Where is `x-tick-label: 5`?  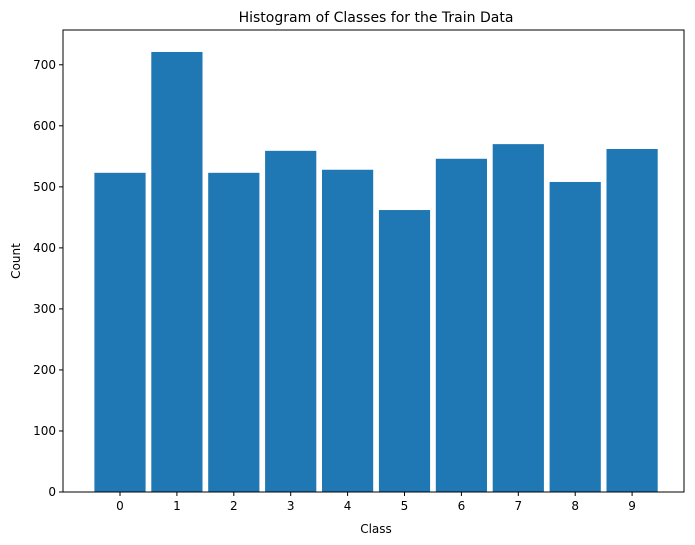
x-tick-label: 5 is located at coordinates (405, 506).